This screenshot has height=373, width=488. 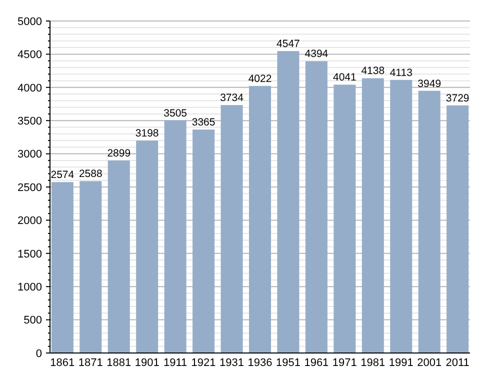 I want to click on x-tick-label: 1951, so click(x=288, y=363).